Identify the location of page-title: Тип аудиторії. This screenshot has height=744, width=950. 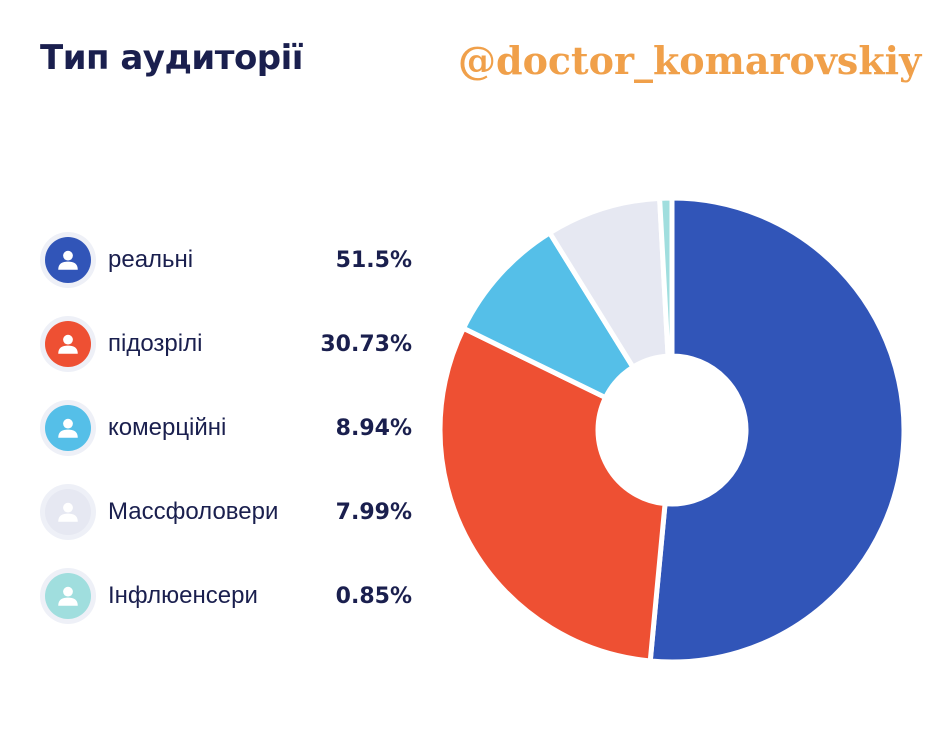
(171, 58).